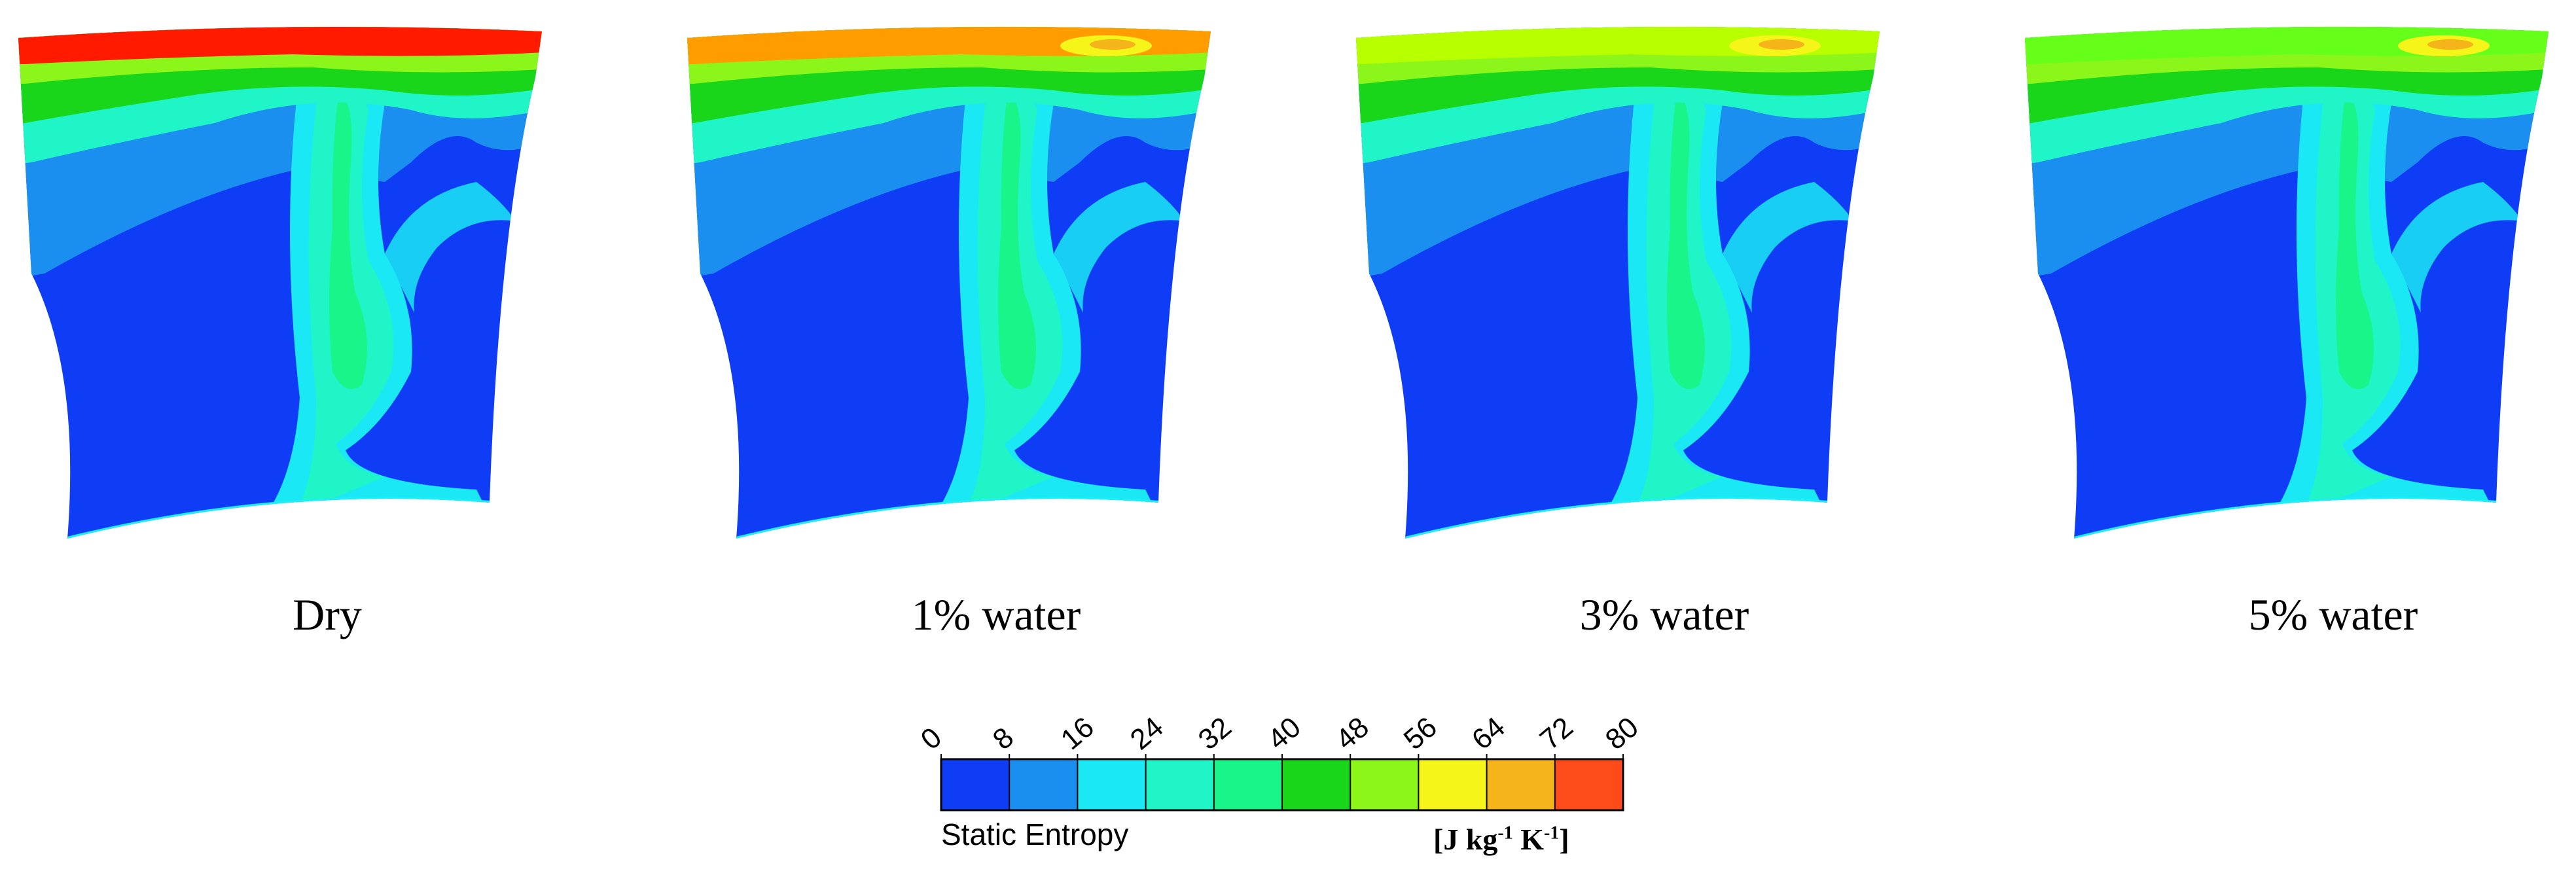 The image size is (2576, 875). Describe the element at coordinates (327, 614) in the screenshot. I see `caption-dry: Dry` at that location.